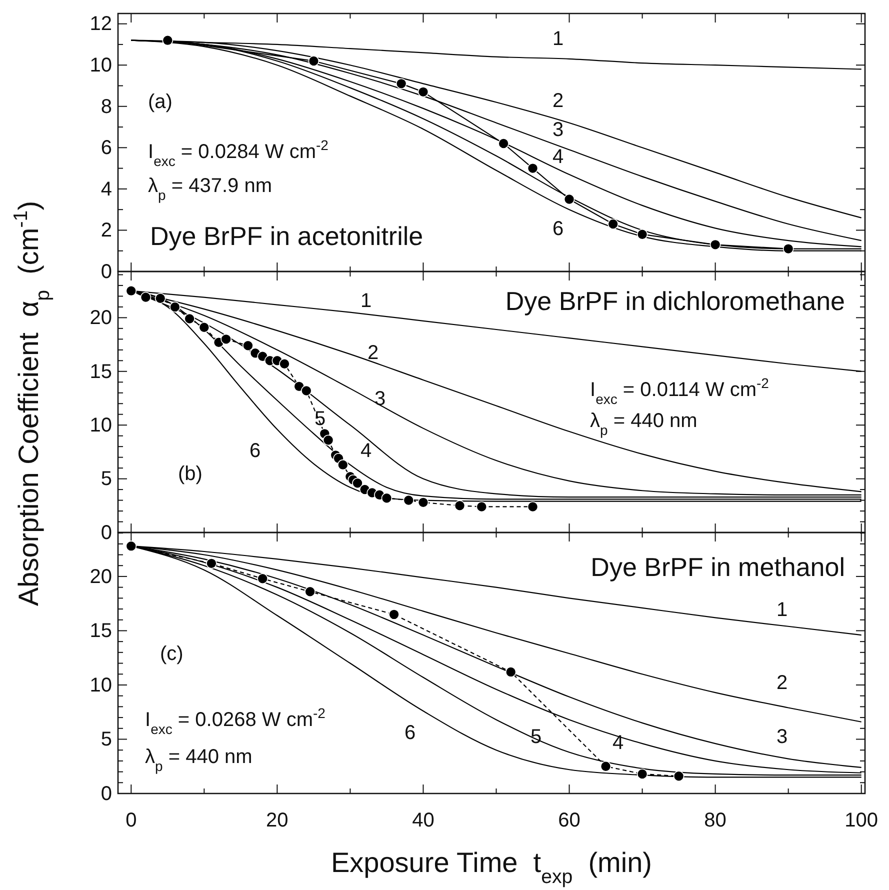 The width and height of the screenshot is (889, 890). Describe the element at coordinates (680, 391) in the screenshot. I see `annotation: I$_{exc}$ = 0.0114 W cm$^{-2}$` at that location.